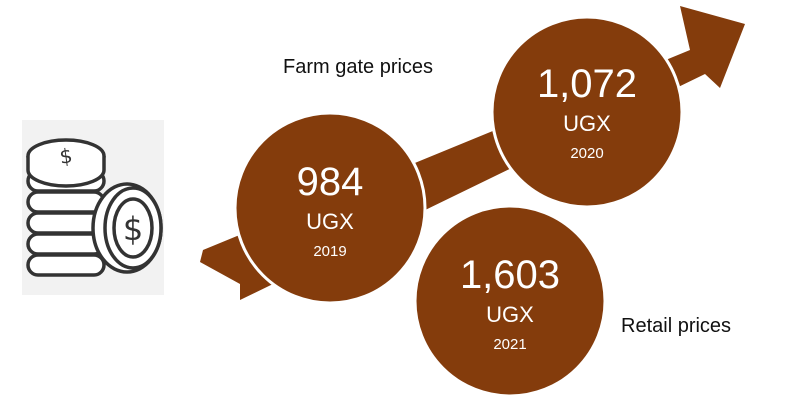 Image resolution: width=786 pixels, height=400 pixels. I want to click on price-year: 2021, so click(510, 344).